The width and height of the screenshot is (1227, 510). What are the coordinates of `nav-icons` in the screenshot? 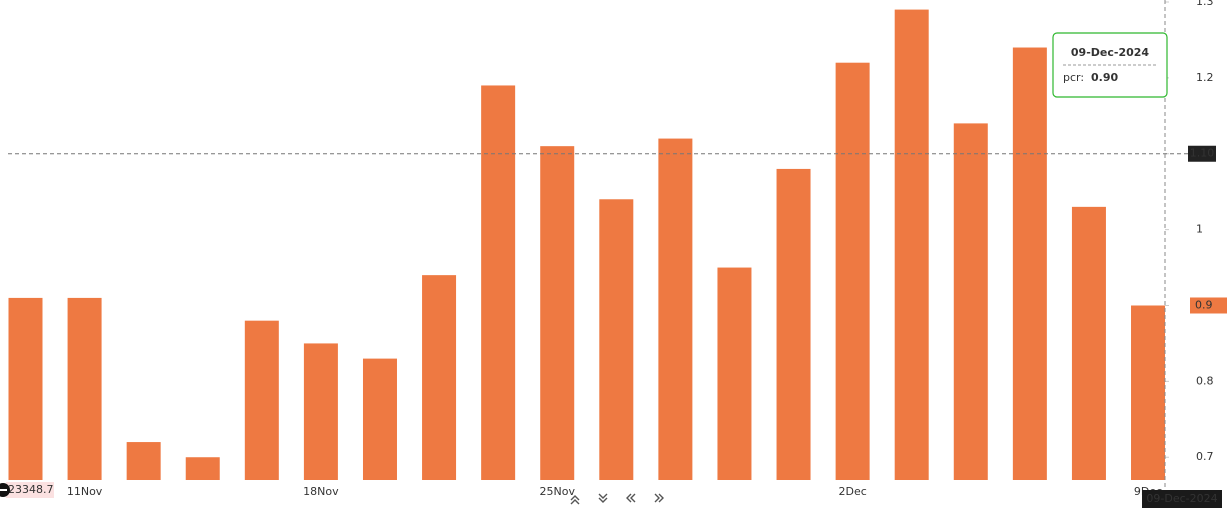 It's located at (617, 499).